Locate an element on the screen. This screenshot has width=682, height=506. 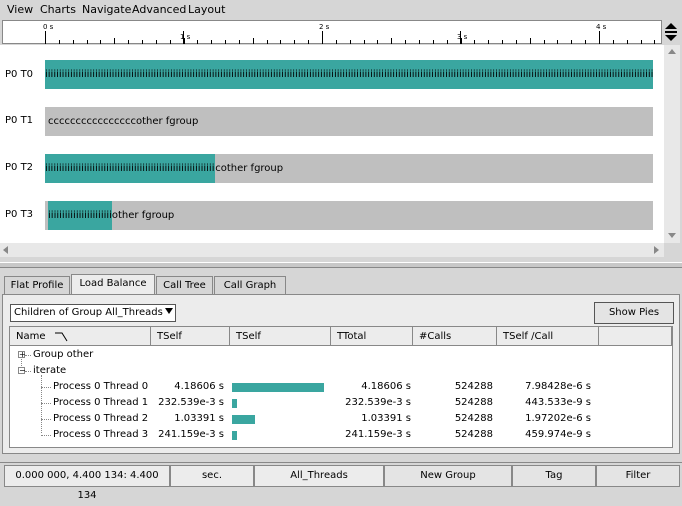
timeline-row-background is located at coordinates (349, 121).